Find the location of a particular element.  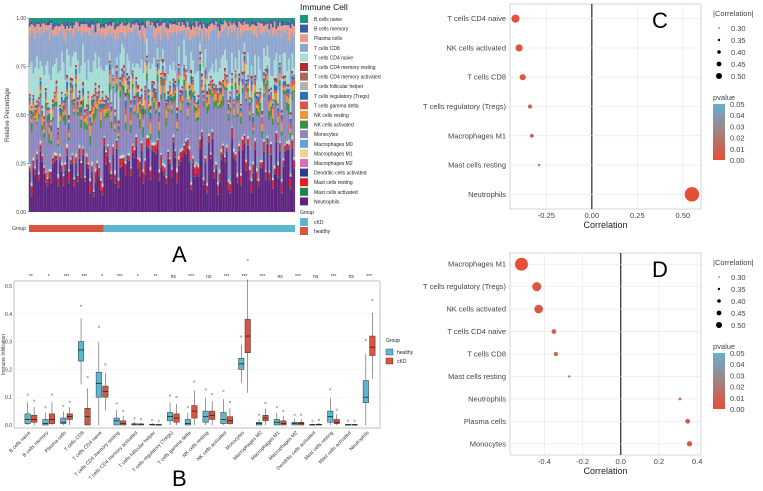

box-outlier-ckd is located at coordinates (283, 410).